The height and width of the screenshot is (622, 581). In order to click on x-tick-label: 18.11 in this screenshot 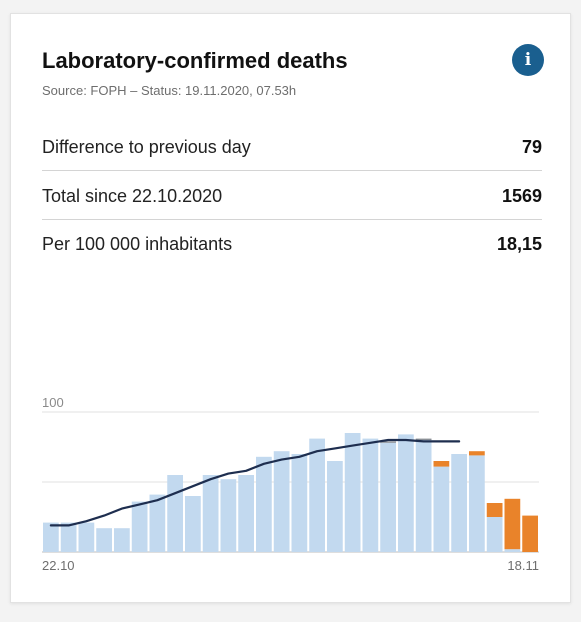, I will do `click(523, 565)`.